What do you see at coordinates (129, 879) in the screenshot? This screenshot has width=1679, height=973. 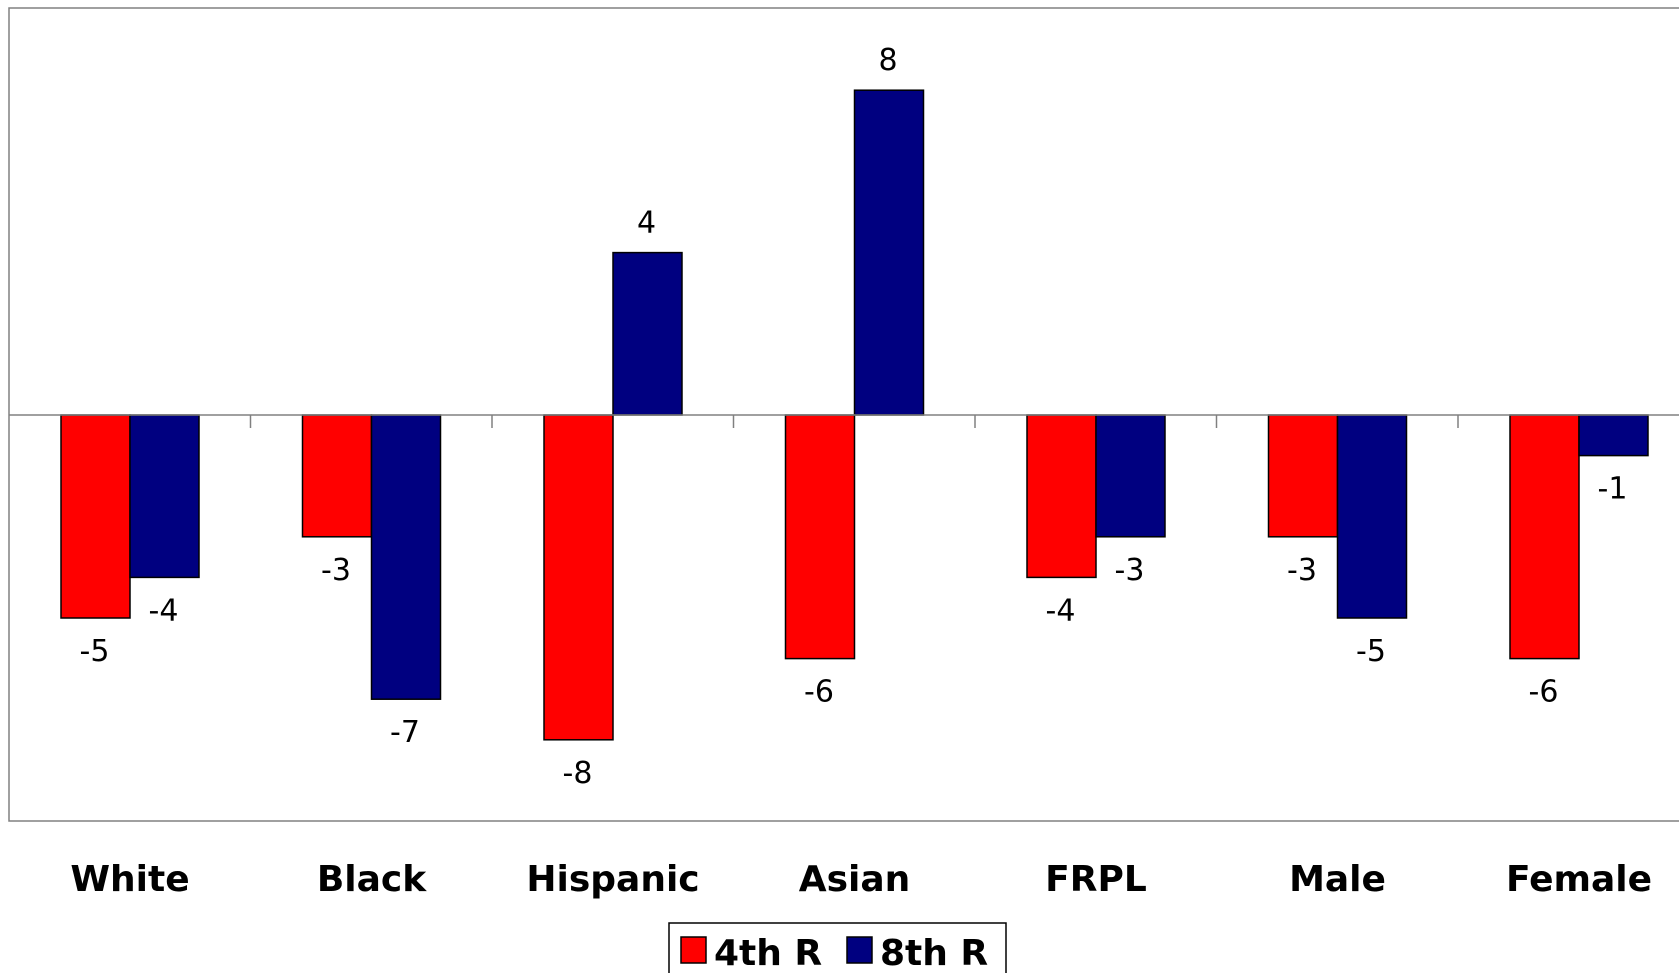 I see `category-label-white: White` at bounding box center [129, 879].